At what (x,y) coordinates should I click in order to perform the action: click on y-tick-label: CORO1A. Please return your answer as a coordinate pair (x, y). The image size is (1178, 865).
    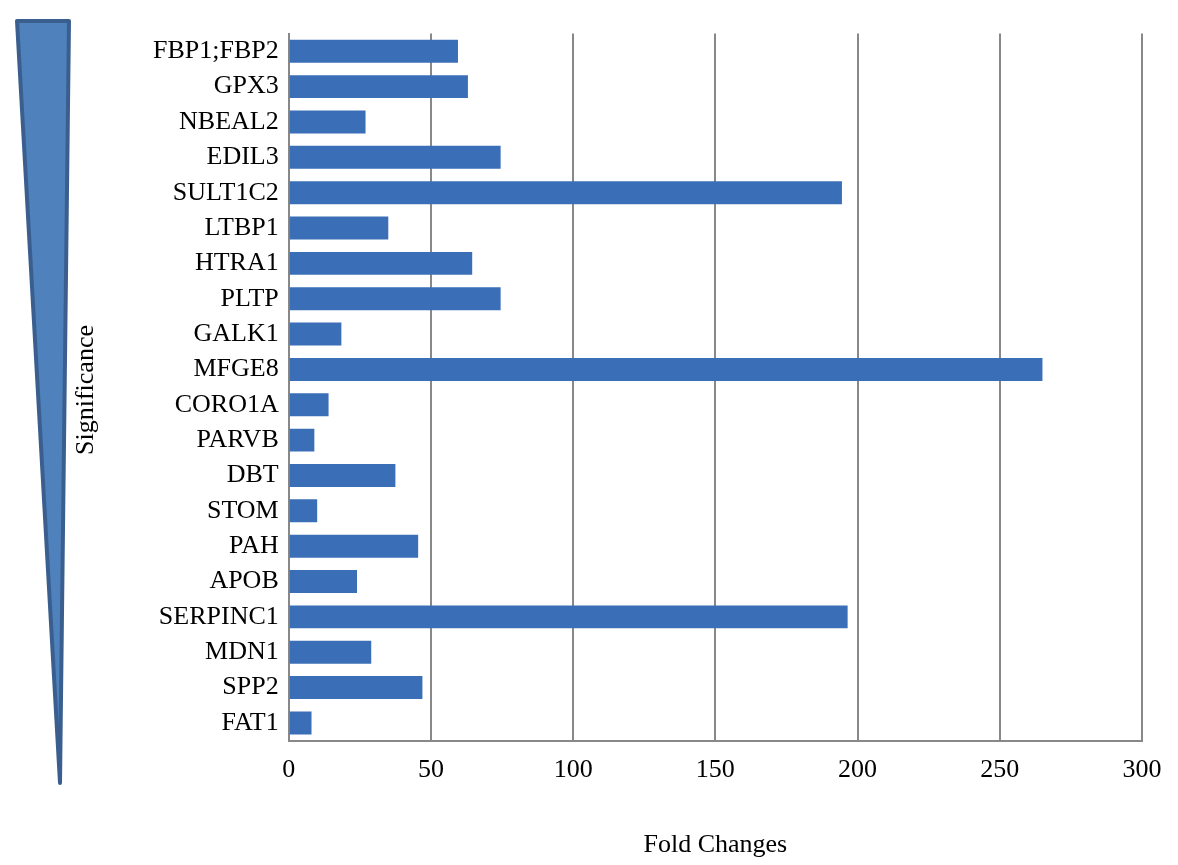
    Looking at the image, I should click on (226, 403).